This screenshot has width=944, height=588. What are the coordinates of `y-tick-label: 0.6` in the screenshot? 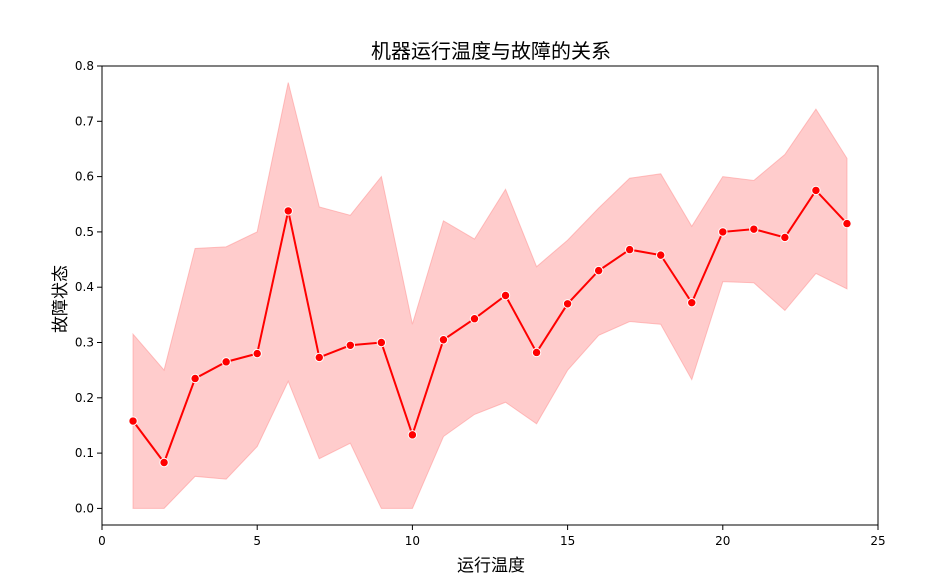 It's located at (84, 177).